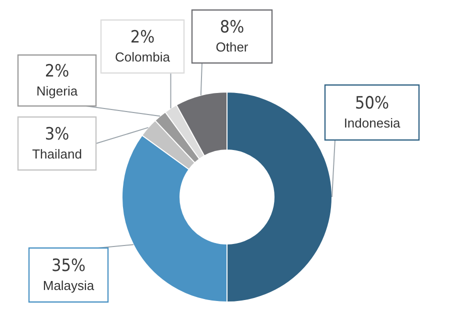 The image size is (449, 321). Describe the element at coordinates (57, 134) in the screenshot. I see `data-label: 3%` at that location.